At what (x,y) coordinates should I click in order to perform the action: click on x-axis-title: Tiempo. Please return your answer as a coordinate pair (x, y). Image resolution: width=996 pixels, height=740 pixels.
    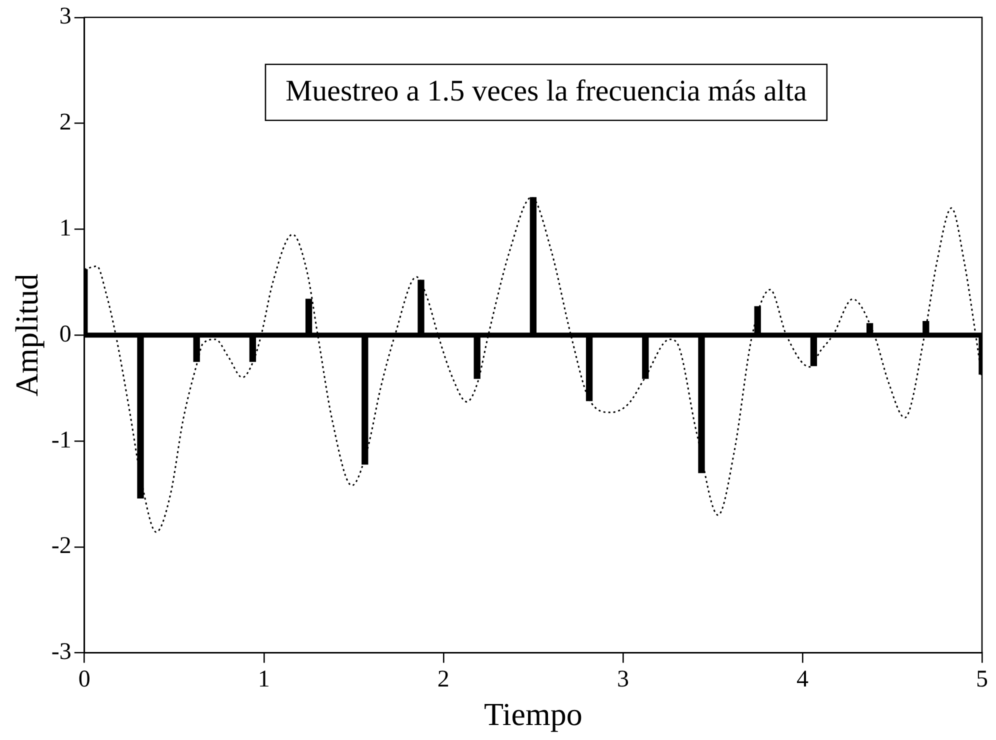
    Looking at the image, I should click on (533, 714).